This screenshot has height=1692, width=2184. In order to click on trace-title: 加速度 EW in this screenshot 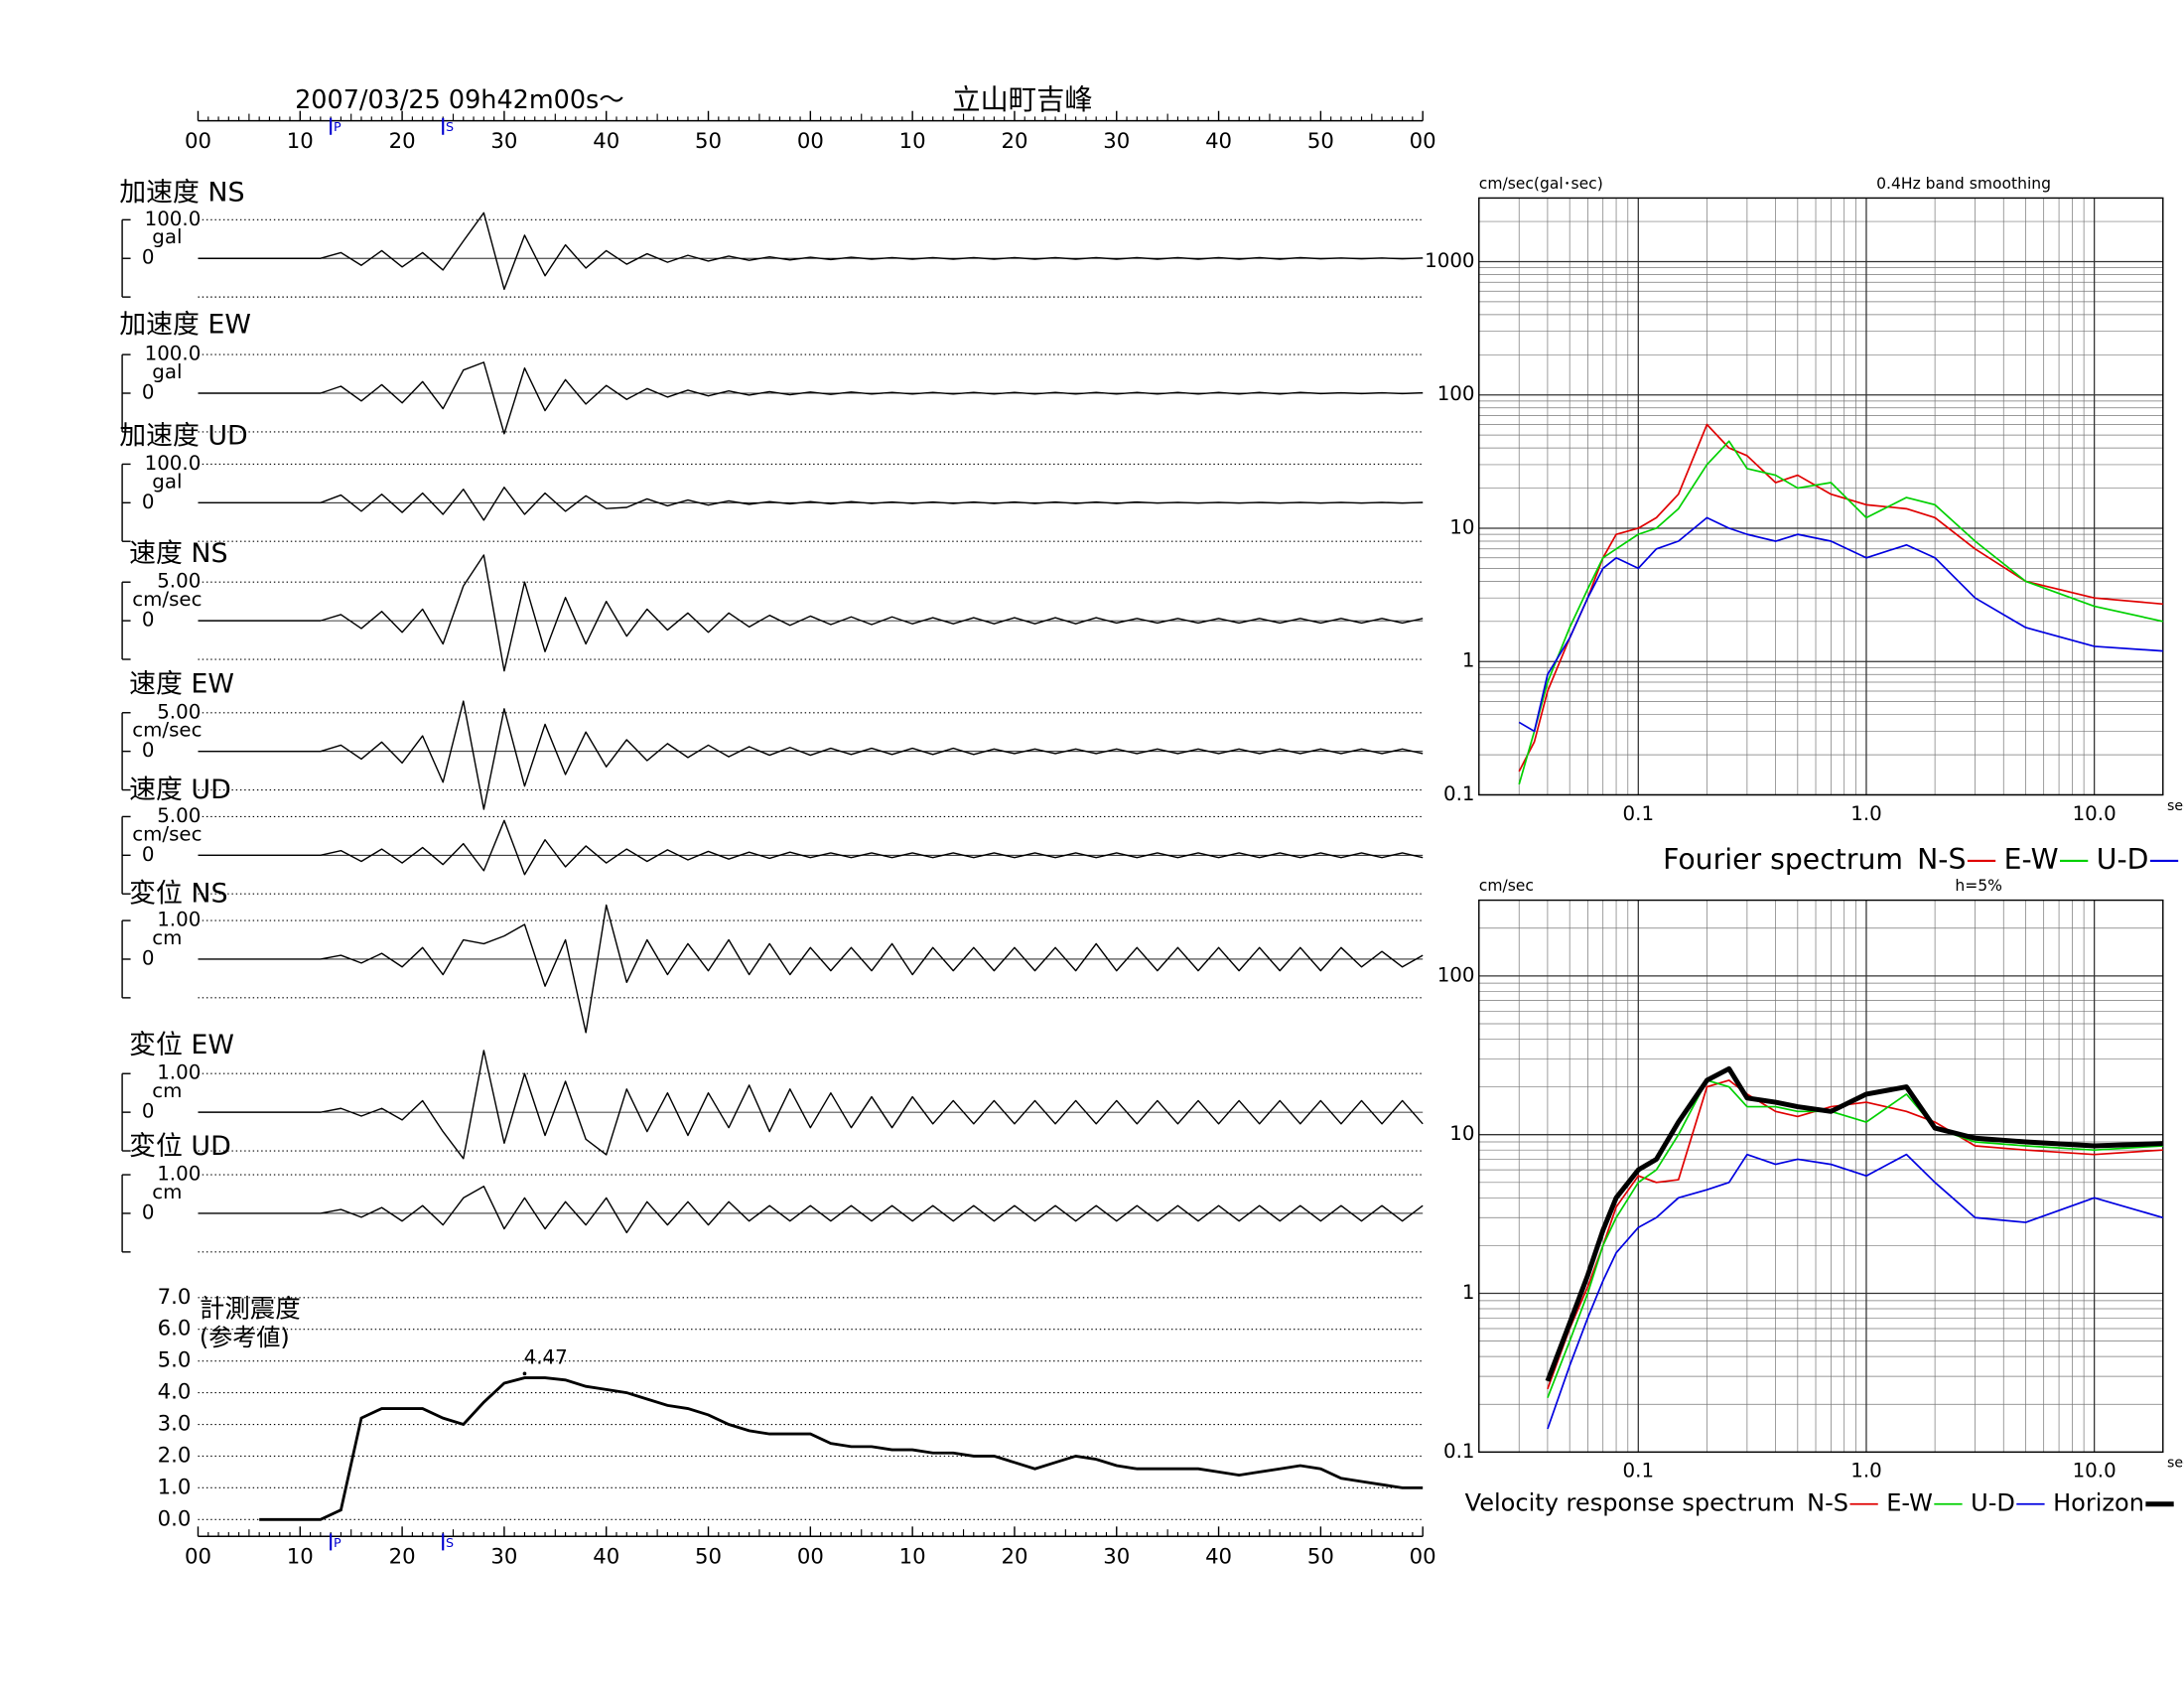, I will do `click(185, 325)`.